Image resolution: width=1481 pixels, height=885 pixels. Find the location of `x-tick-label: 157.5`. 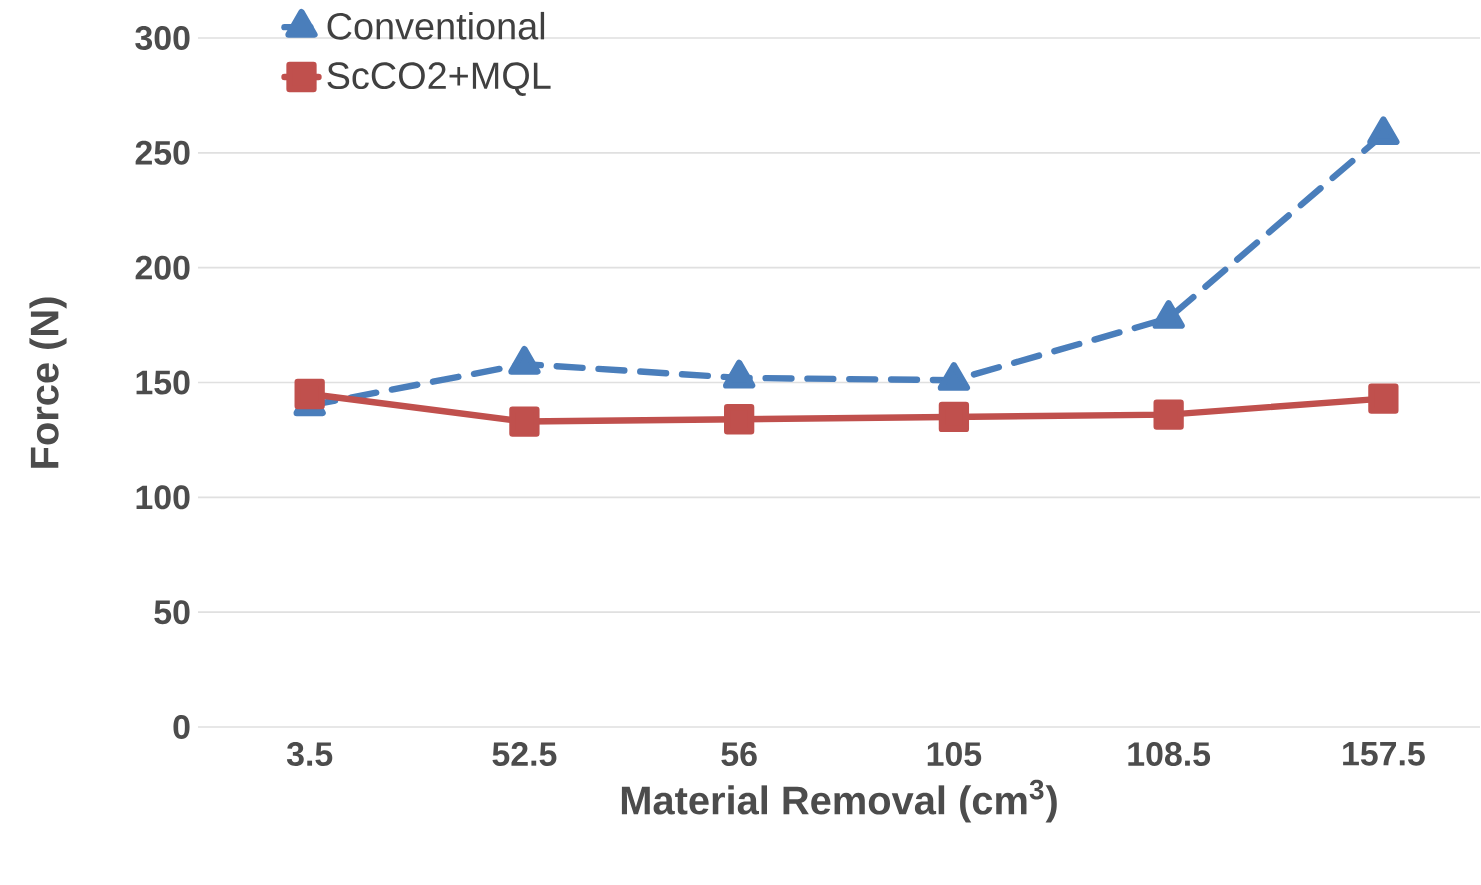

x-tick-label: 157.5 is located at coordinates (1384, 754).